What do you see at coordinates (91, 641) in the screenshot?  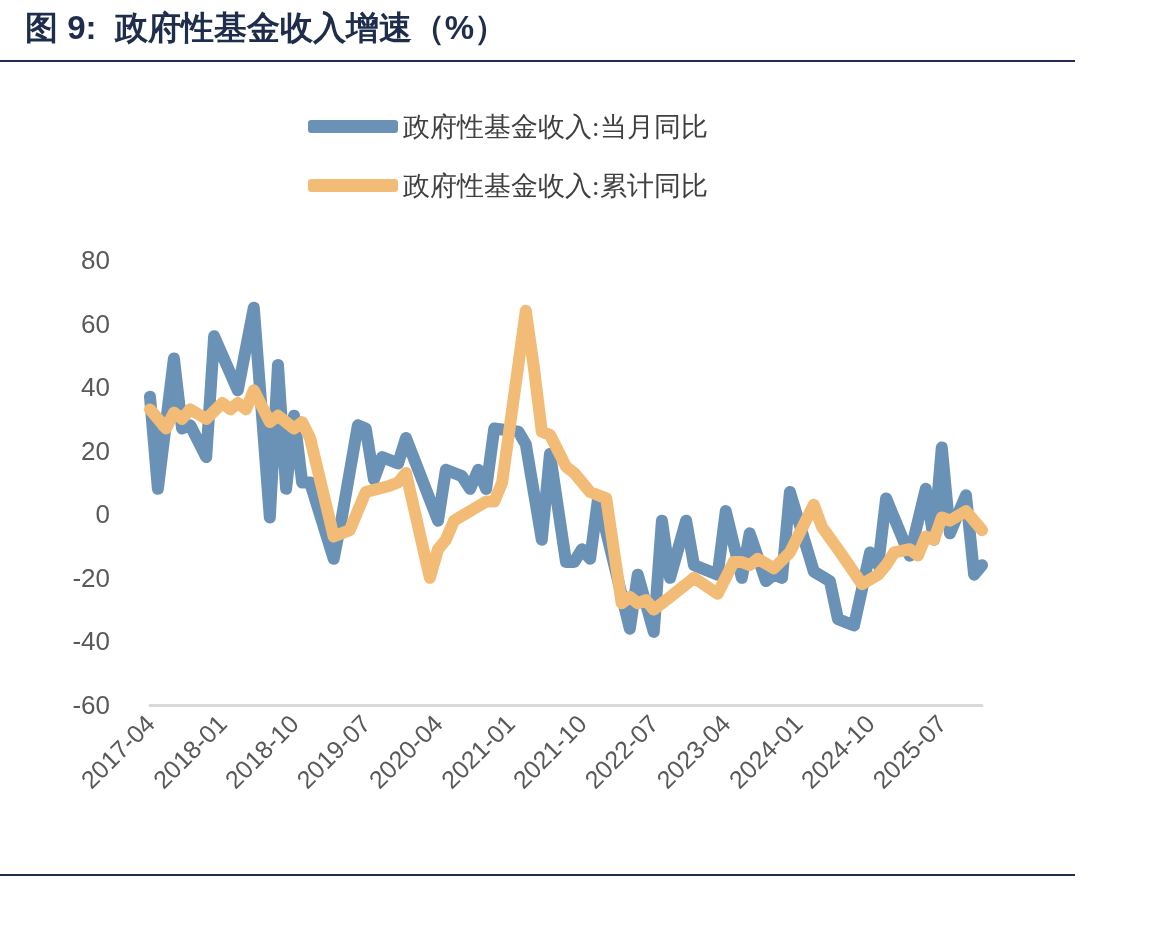 I see `y-tick-label: -40` at bounding box center [91, 641].